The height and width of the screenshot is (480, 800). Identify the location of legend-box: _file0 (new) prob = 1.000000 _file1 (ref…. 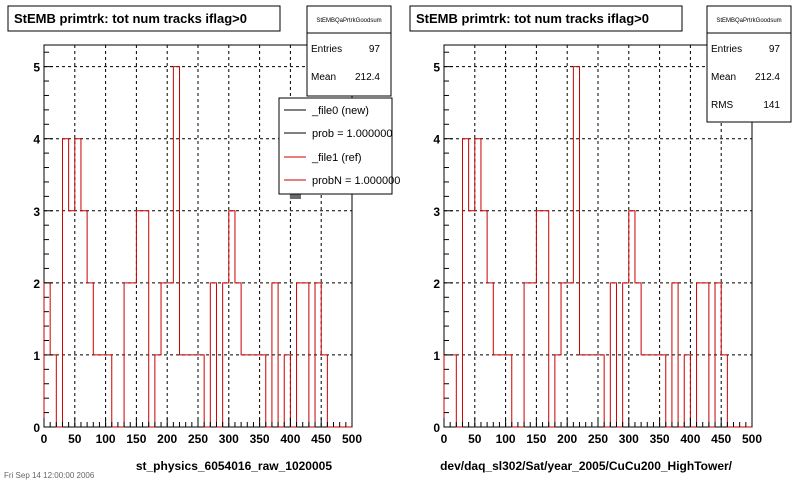
(339, 148).